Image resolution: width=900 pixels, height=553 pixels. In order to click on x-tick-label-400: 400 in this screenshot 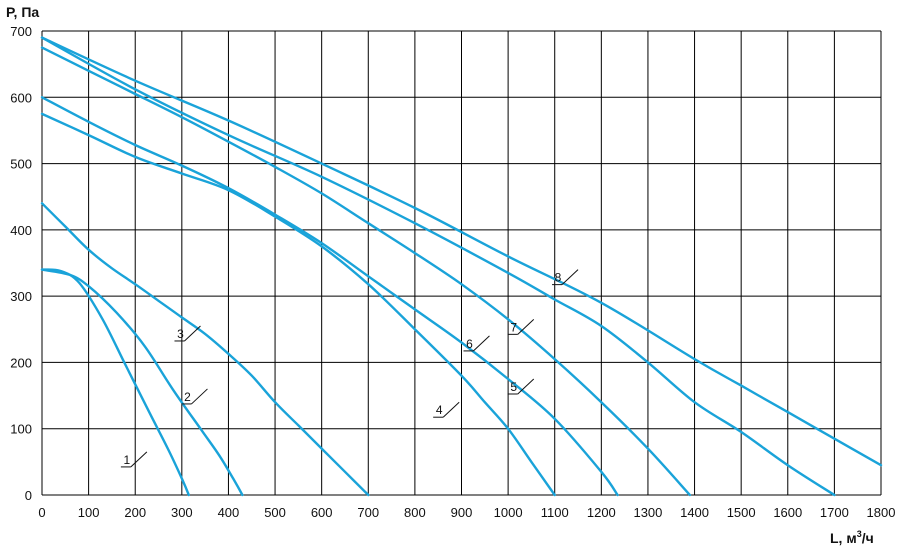, I will do `click(229, 512)`.